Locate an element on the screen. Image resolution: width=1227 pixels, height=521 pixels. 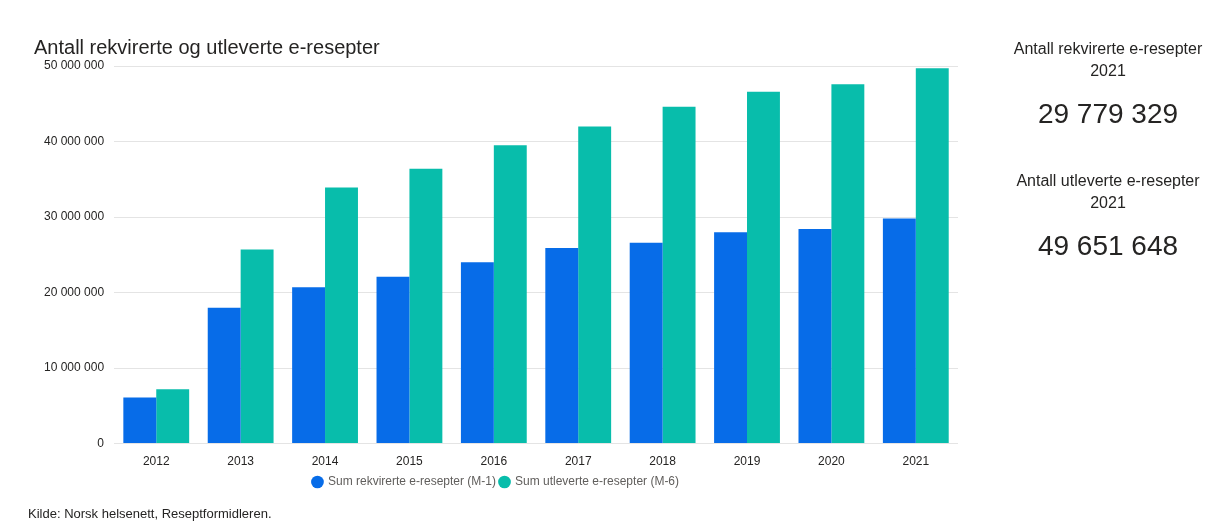
chart-title: Antall rekvirerte og utleverte e-resepter is located at coordinates (207, 46).